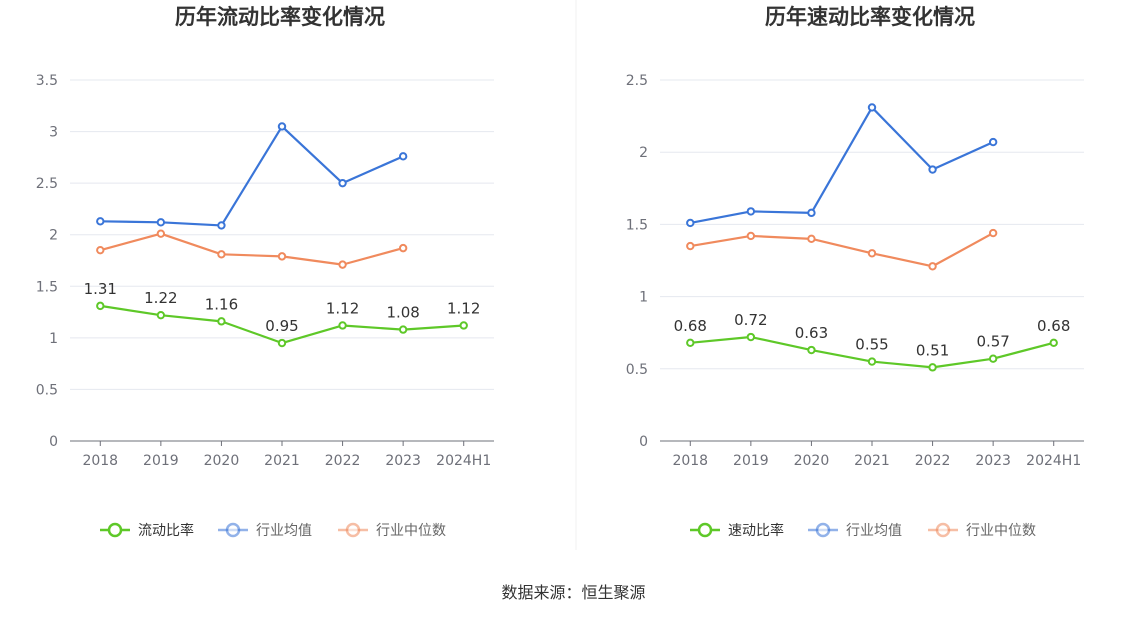 Image resolution: width=1147 pixels, height=619 pixels. What do you see at coordinates (47, 81) in the screenshot?
I see `y-tick-label: 3.5` at bounding box center [47, 81].